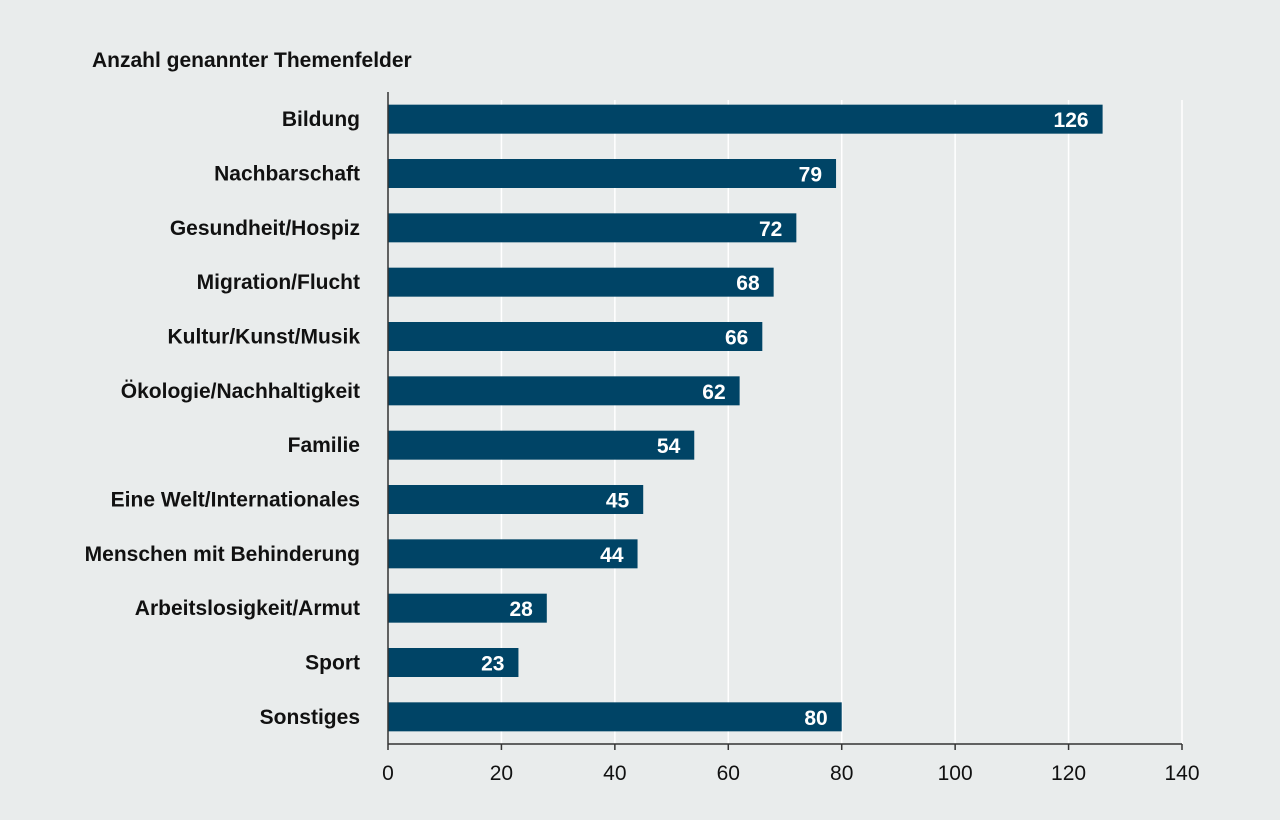  I want to click on data-label: 45, so click(618, 501).